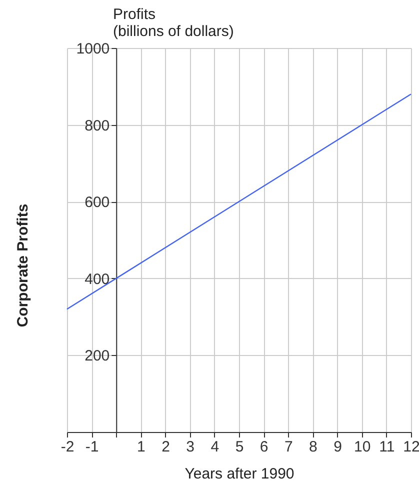  I want to click on y-tick-label: 400, so click(97, 279).